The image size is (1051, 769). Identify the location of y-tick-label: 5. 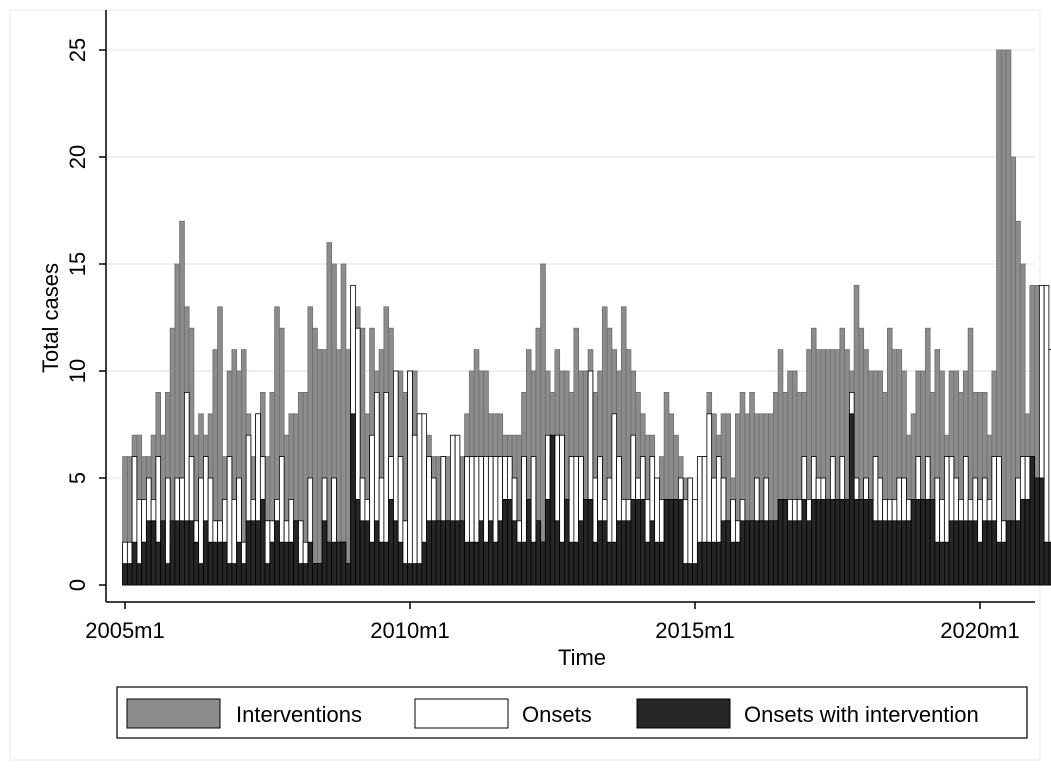
(77, 478).